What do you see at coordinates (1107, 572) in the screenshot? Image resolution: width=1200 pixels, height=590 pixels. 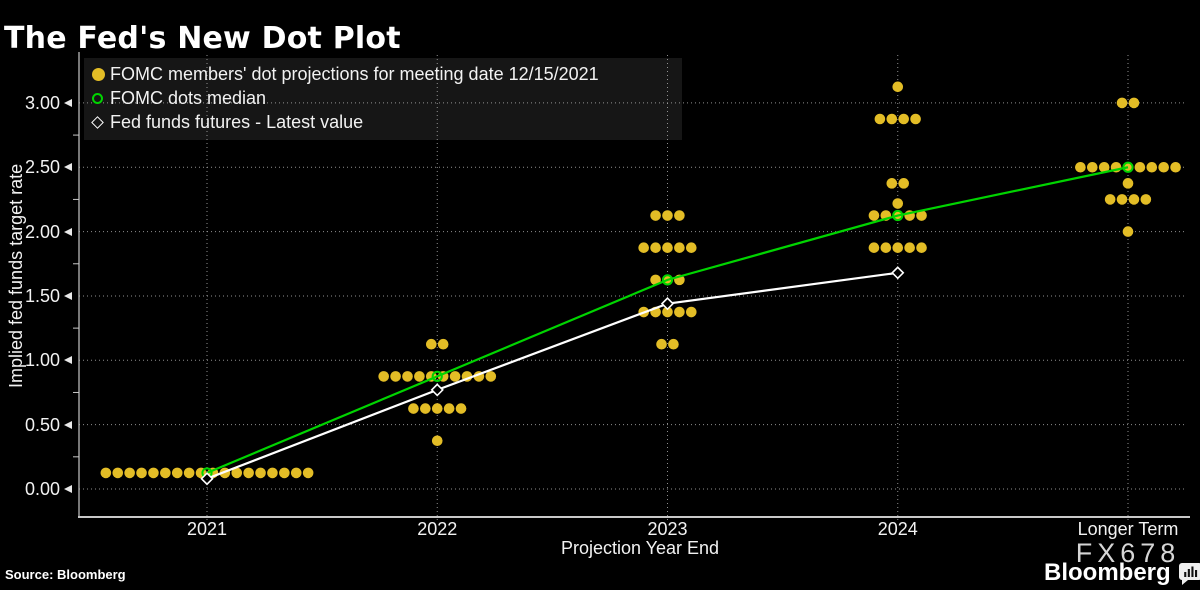 I see `bloomberg-logo-text: Bloomberg` at bounding box center [1107, 572].